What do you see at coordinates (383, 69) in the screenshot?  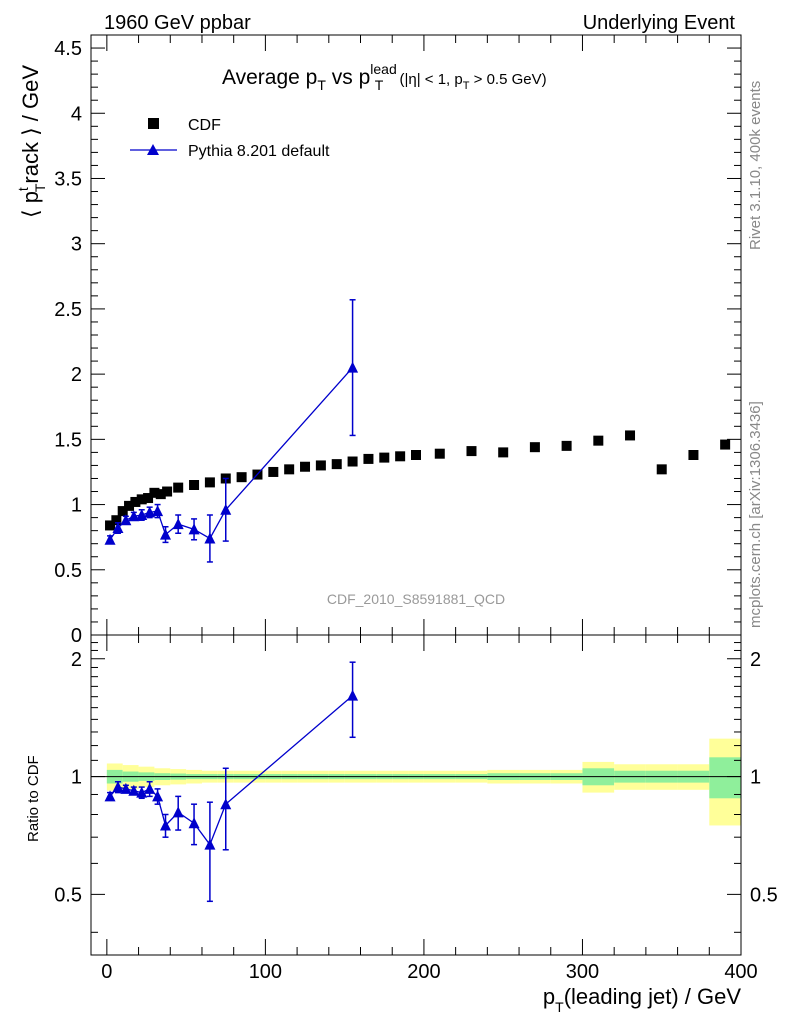 I see `title-sup: lead` at bounding box center [383, 69].